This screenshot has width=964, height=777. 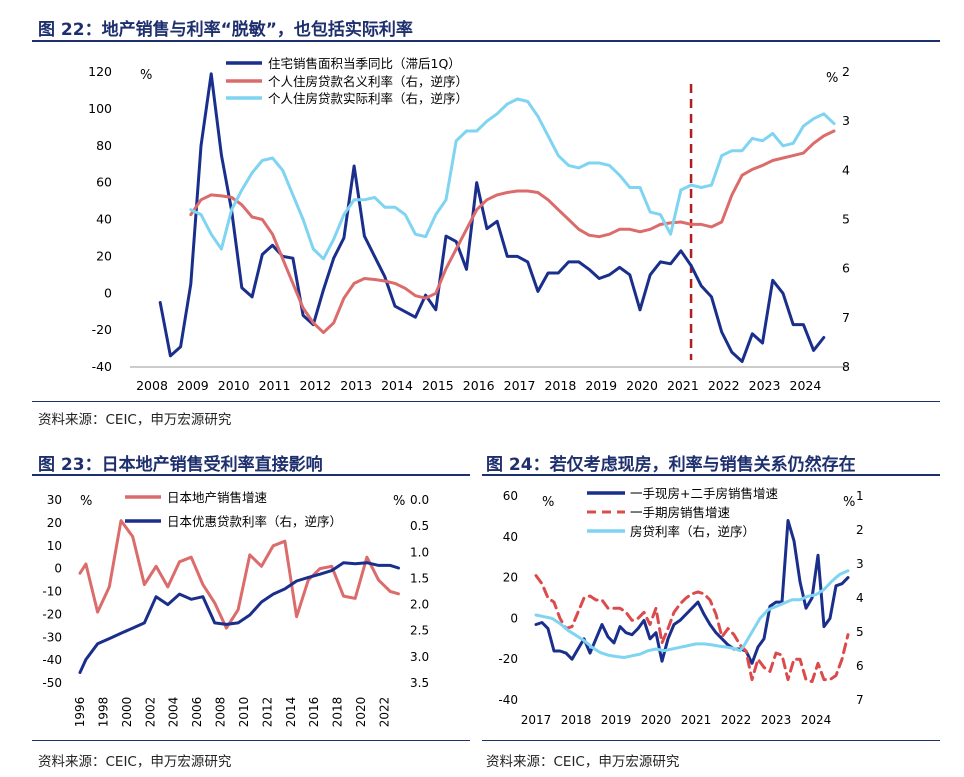 What do you see at coordinates (384, 712) in the screenshot?
I see `c23-xtick: 2022` at bounding box center [384, 712].